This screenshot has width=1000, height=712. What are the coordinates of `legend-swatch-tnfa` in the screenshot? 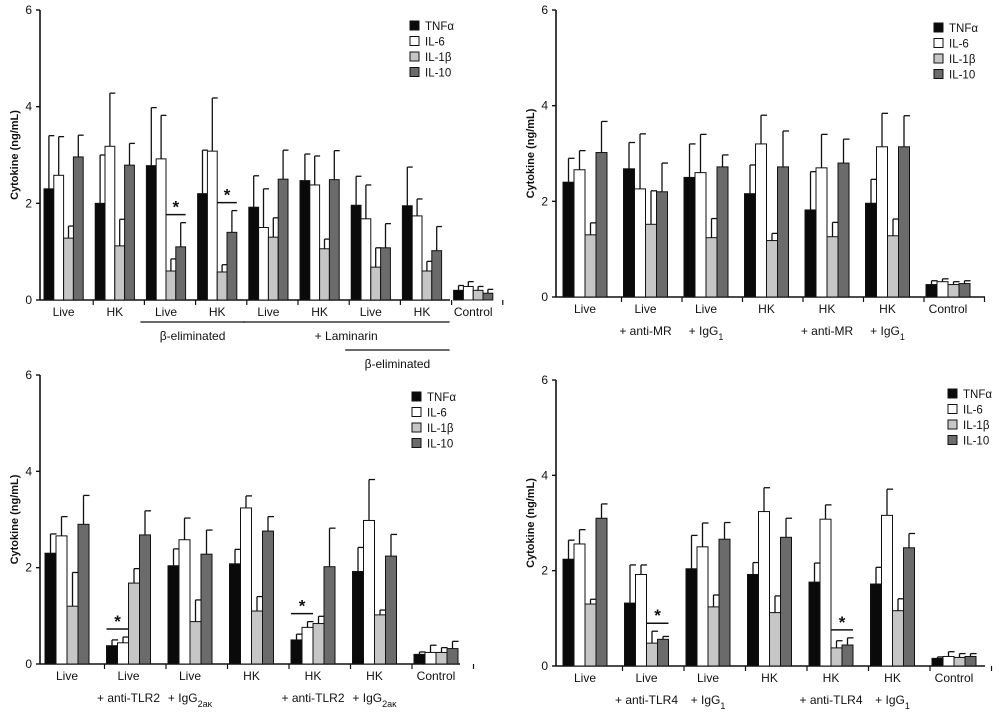 It's located at (952, 393).